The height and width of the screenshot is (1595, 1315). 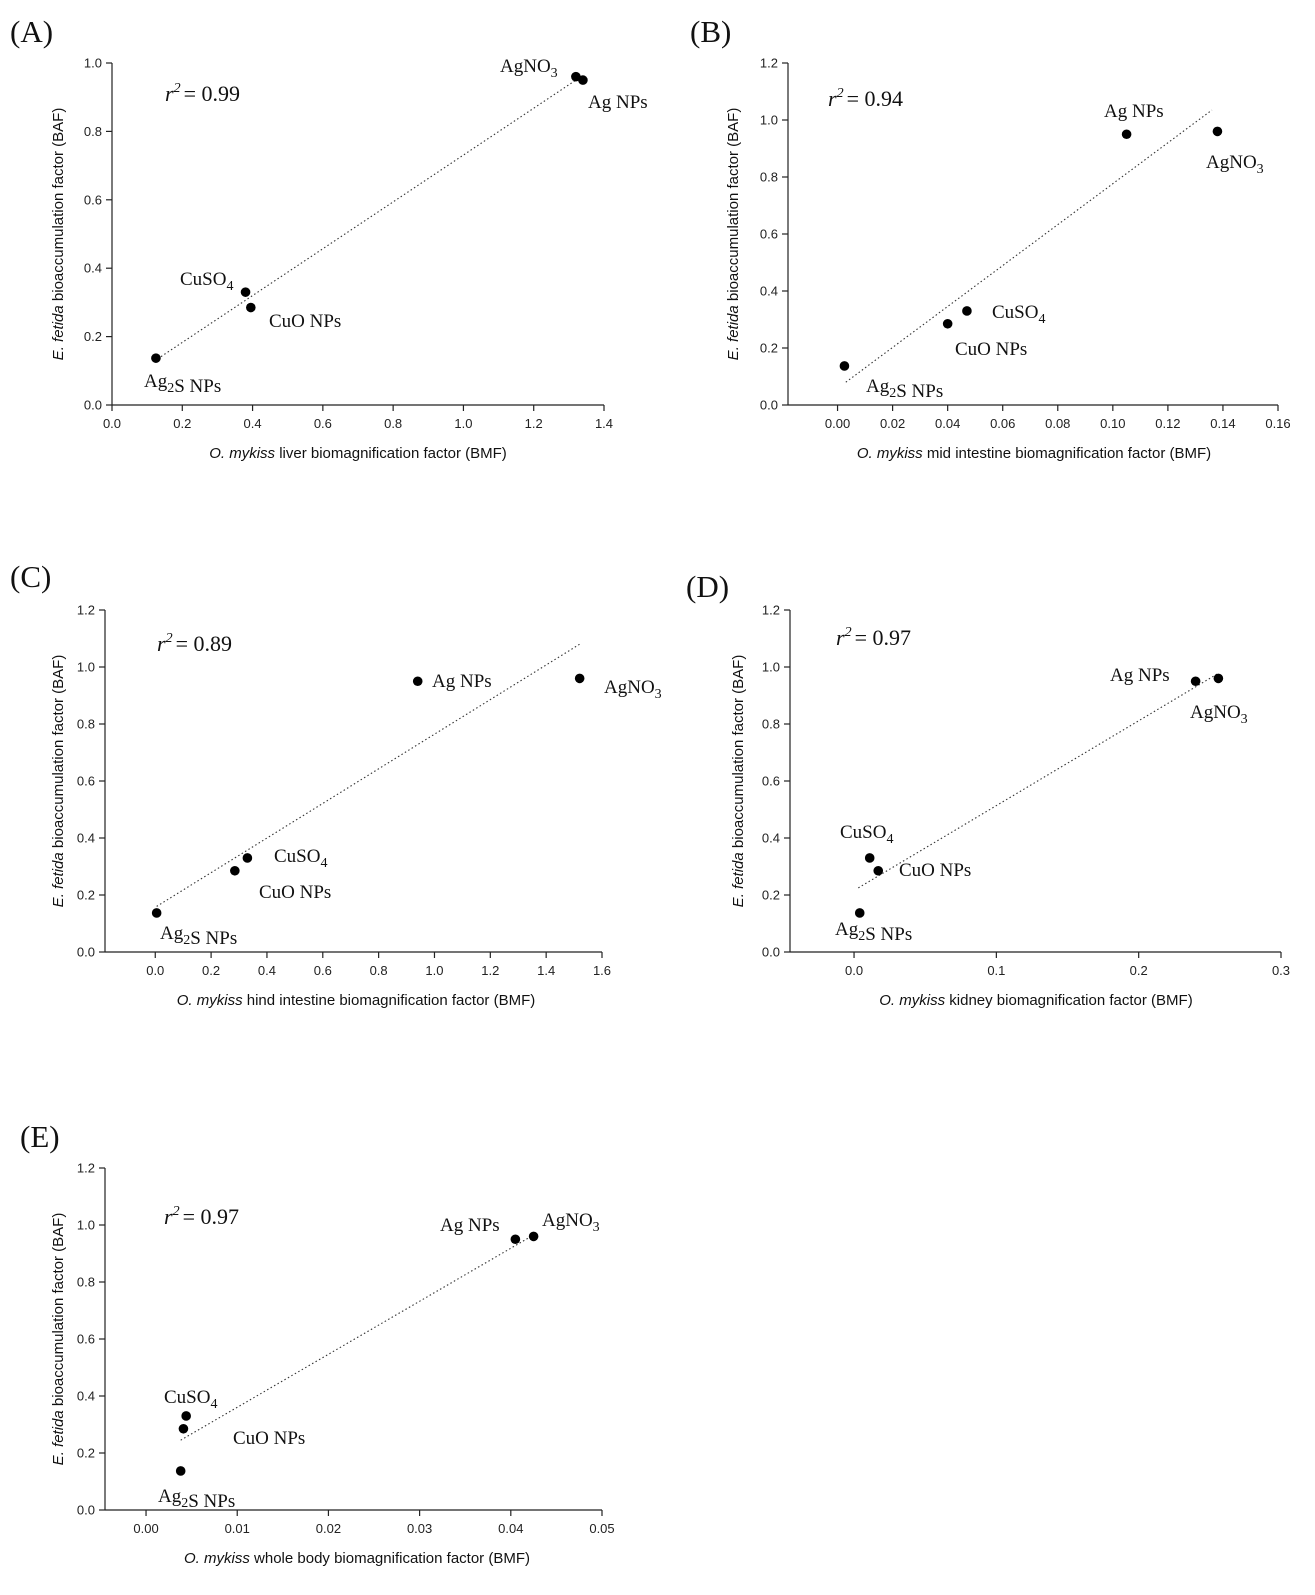 What do you see at coordinates (1069, 1000) in the screenshot?
I see `x-axis-label-text: kidney biomagnification factor (BMF)` at bounding box center [1069, 1000].